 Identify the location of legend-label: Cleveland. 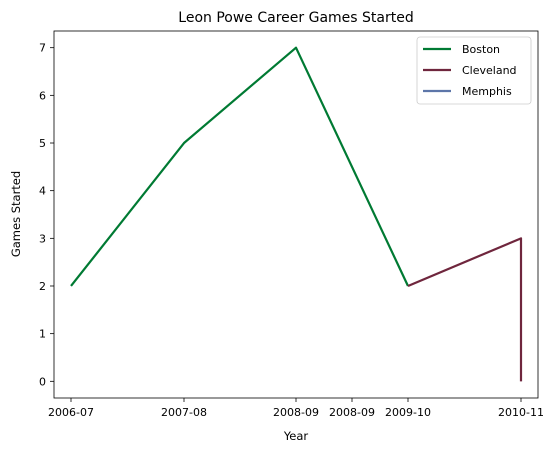
(489, 70).